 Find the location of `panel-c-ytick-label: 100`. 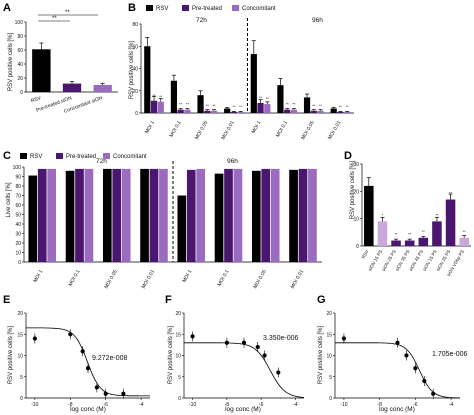

panel-c-ytick-label: 100 is located at coordinates (17, 168).